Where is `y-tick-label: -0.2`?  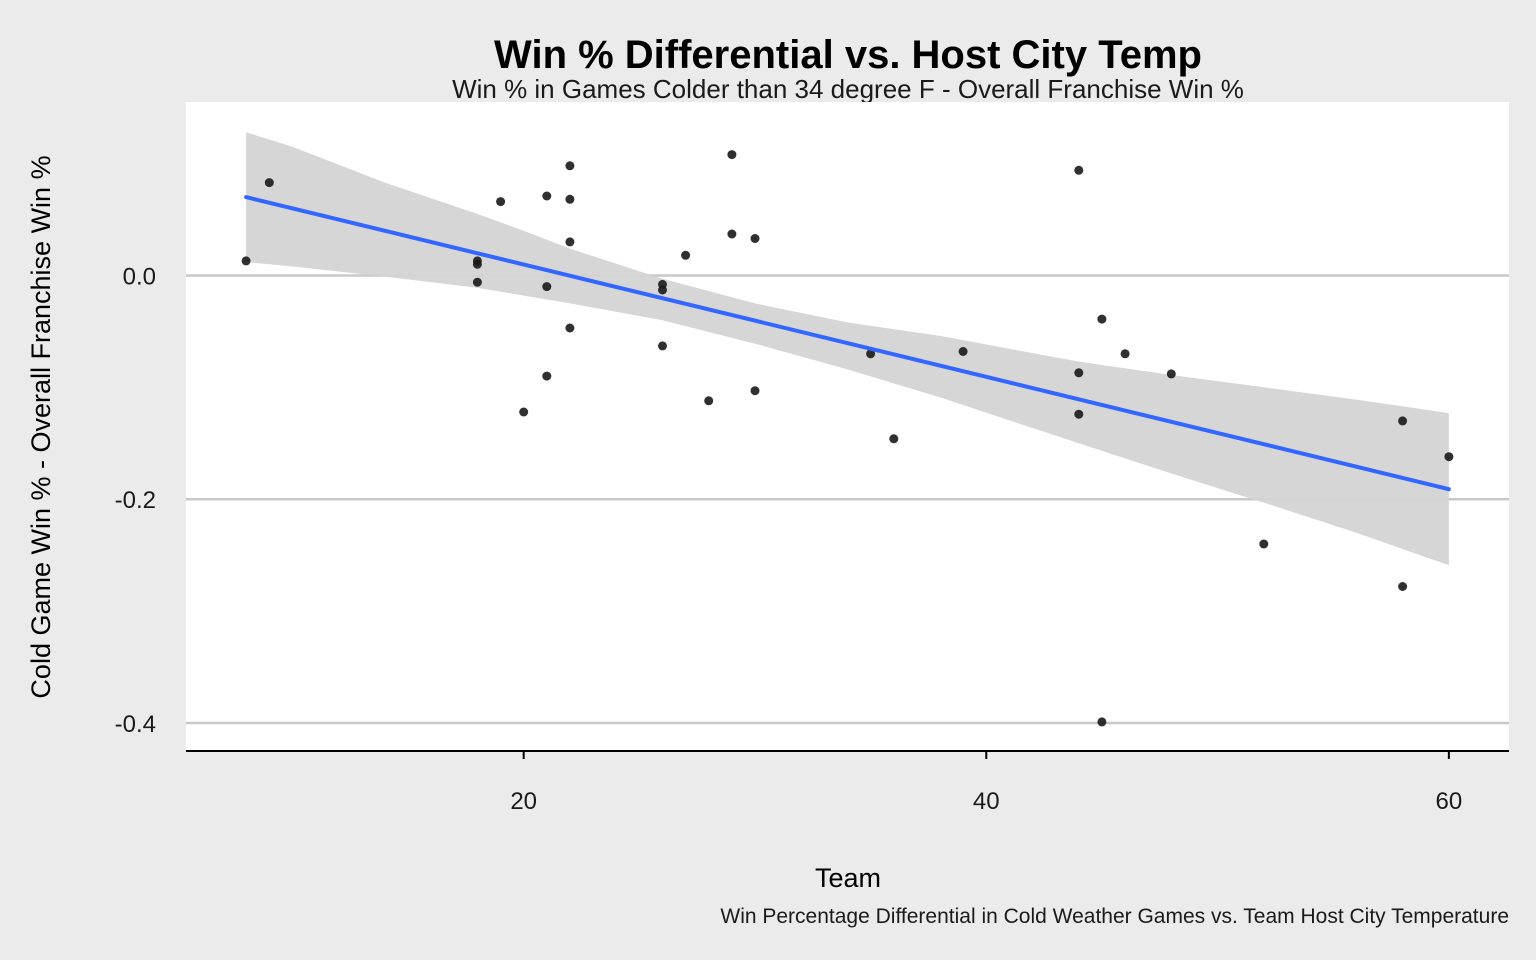 y-tick-label: -0.2 is located at coordinates (135, 500).